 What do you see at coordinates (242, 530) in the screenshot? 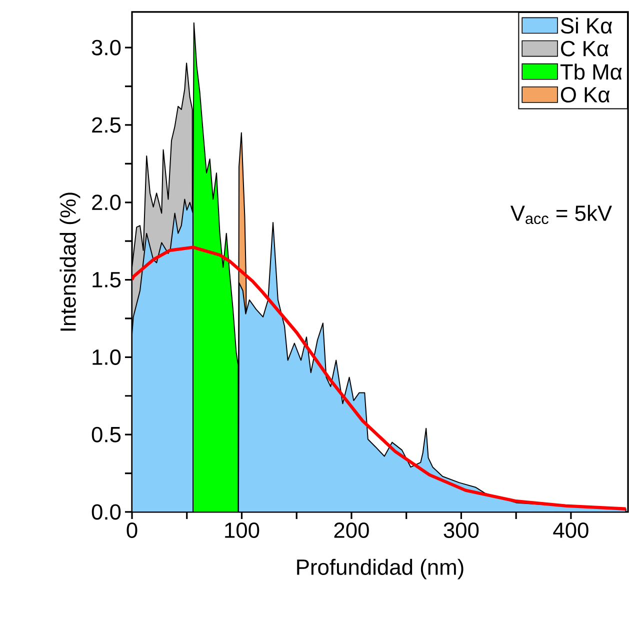
I see `x-tick-label: 100` at bounding box center [242, 530].